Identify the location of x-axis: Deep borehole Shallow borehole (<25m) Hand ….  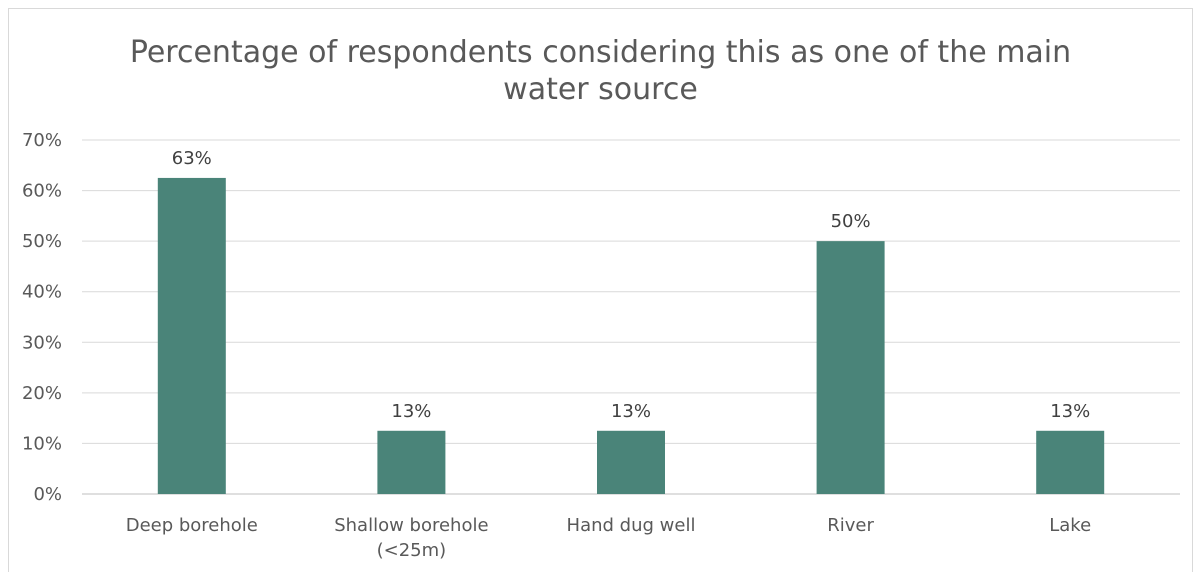
(608, 538).